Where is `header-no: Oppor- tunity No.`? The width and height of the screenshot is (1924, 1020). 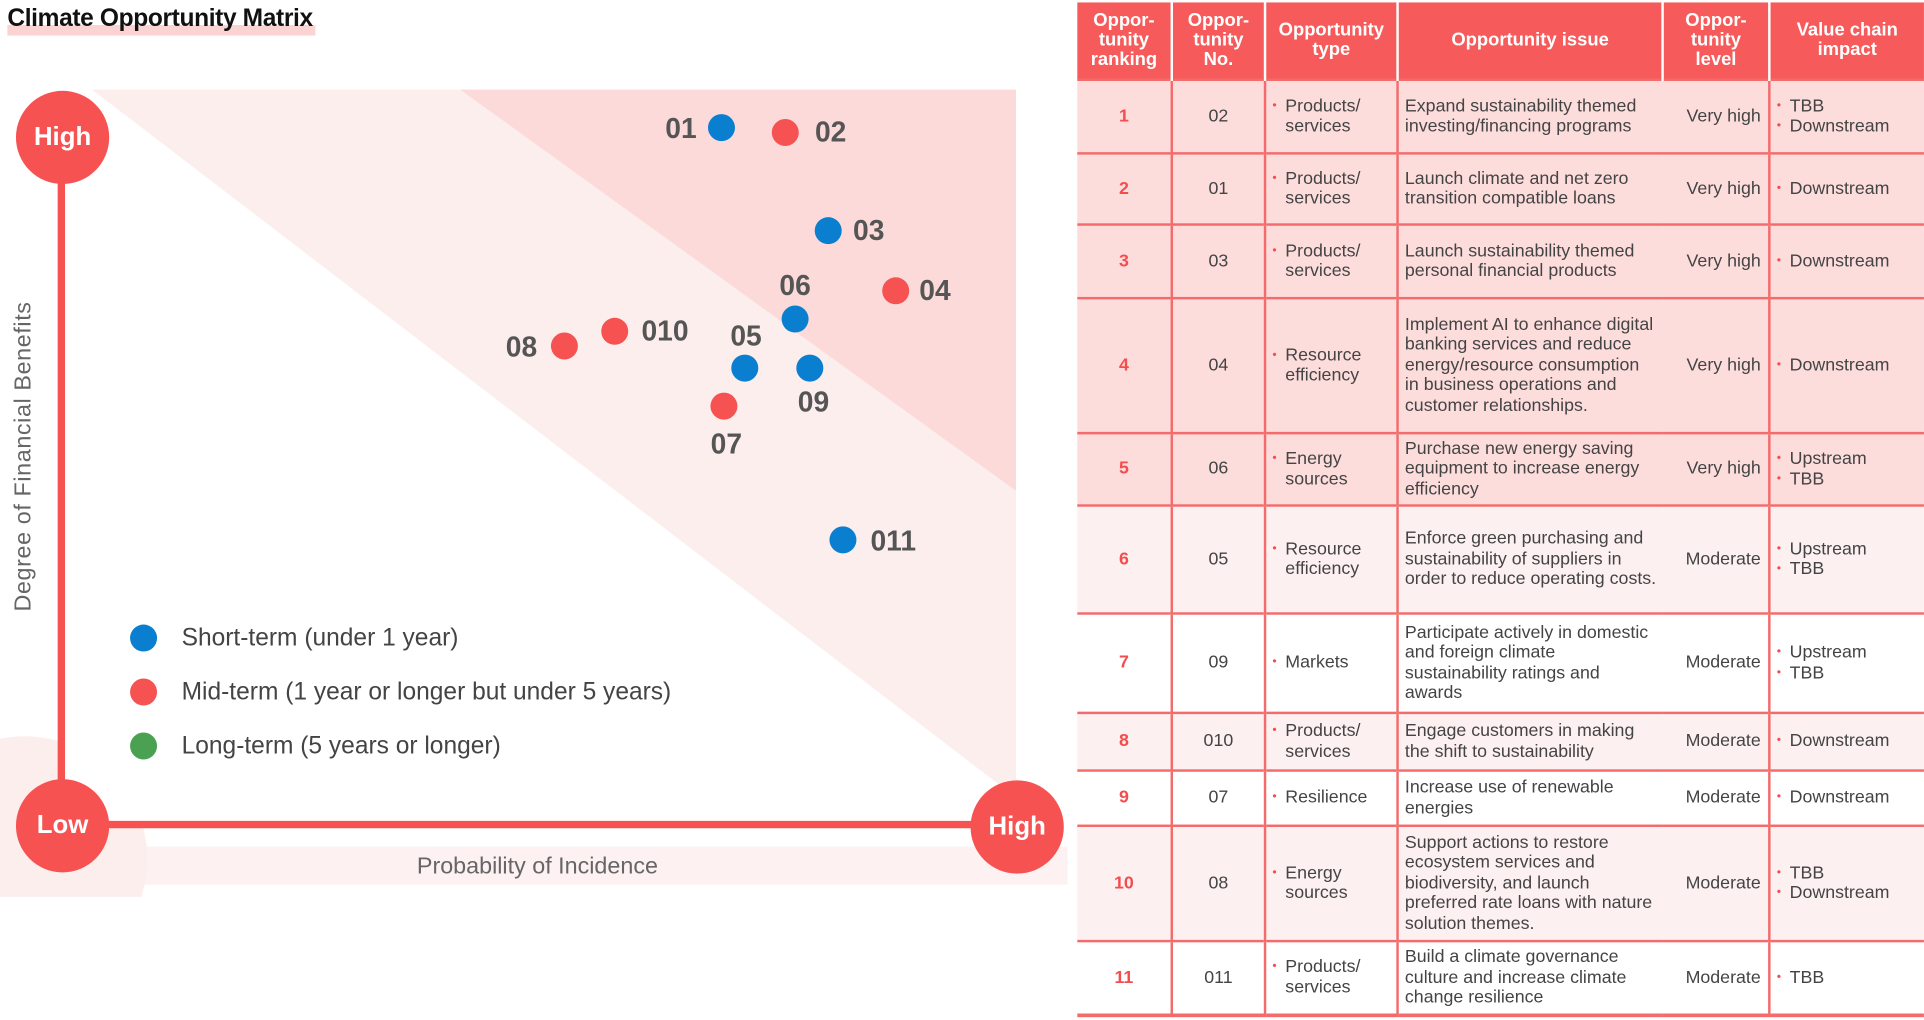 header-no: Oppor- tunity No. is located at coordinates (1218, 41).